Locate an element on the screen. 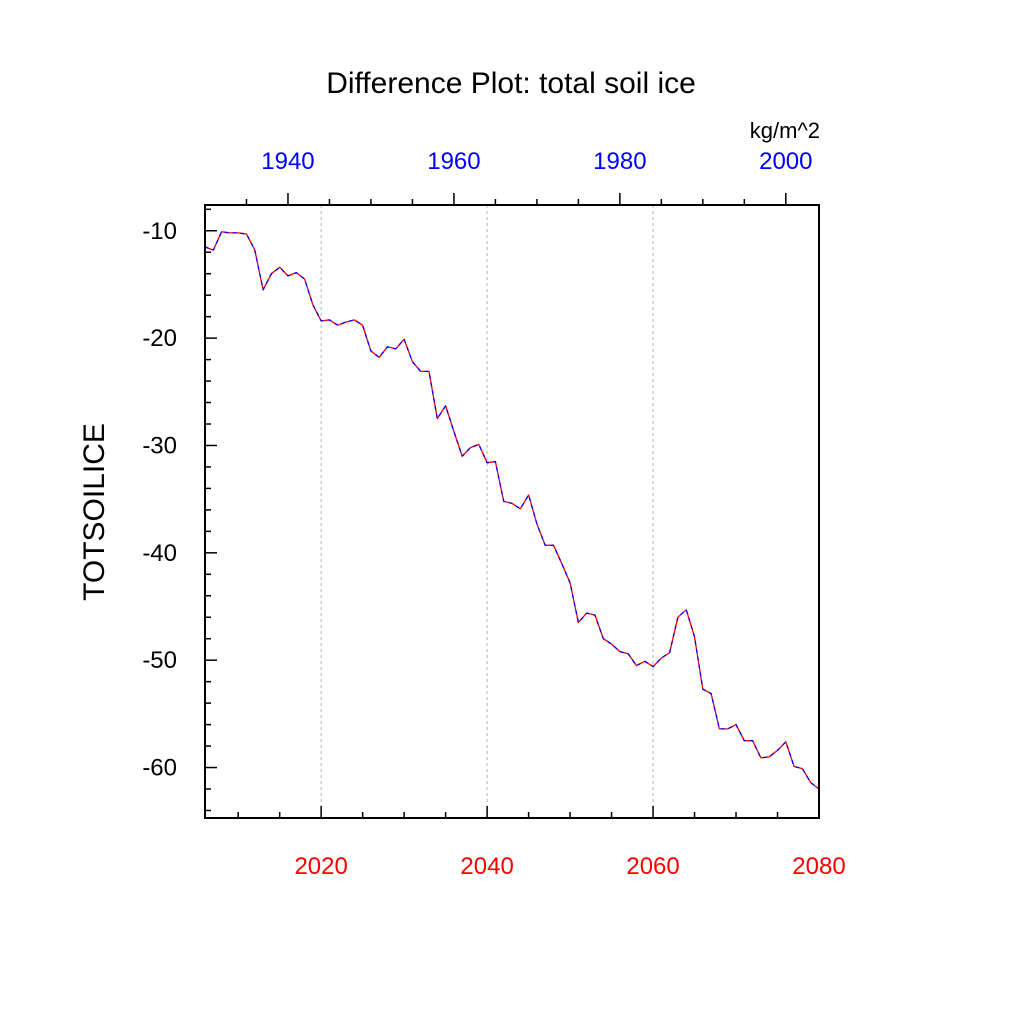 Image resolution: width=1024 pixels, height=1024 pixels. y-axis-tick-label: -20 is located at coordinates (159, 338).